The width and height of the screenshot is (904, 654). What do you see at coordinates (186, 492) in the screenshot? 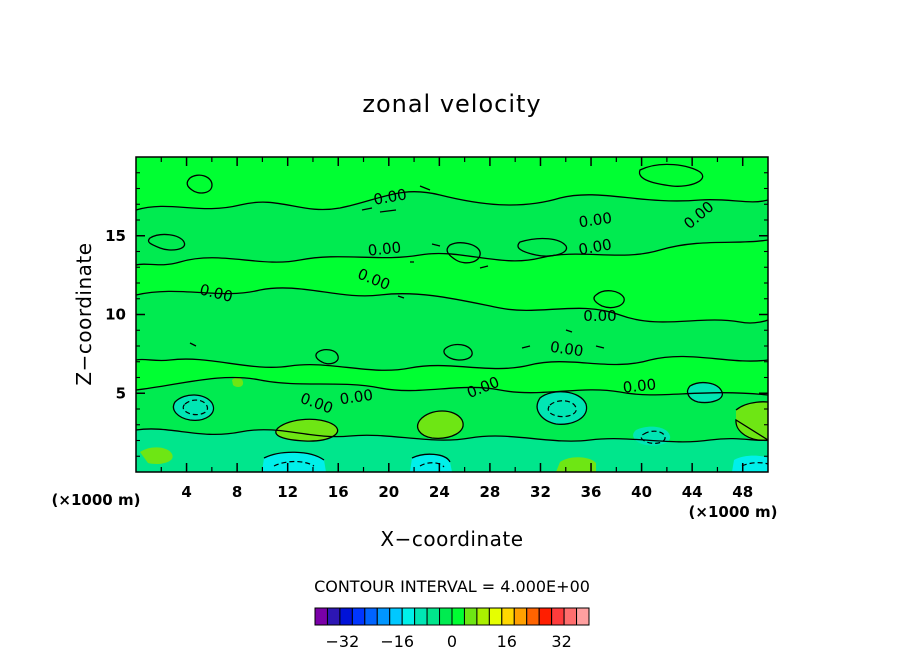
I see `x-tick-label: 4` at bounding box center [186, 492].